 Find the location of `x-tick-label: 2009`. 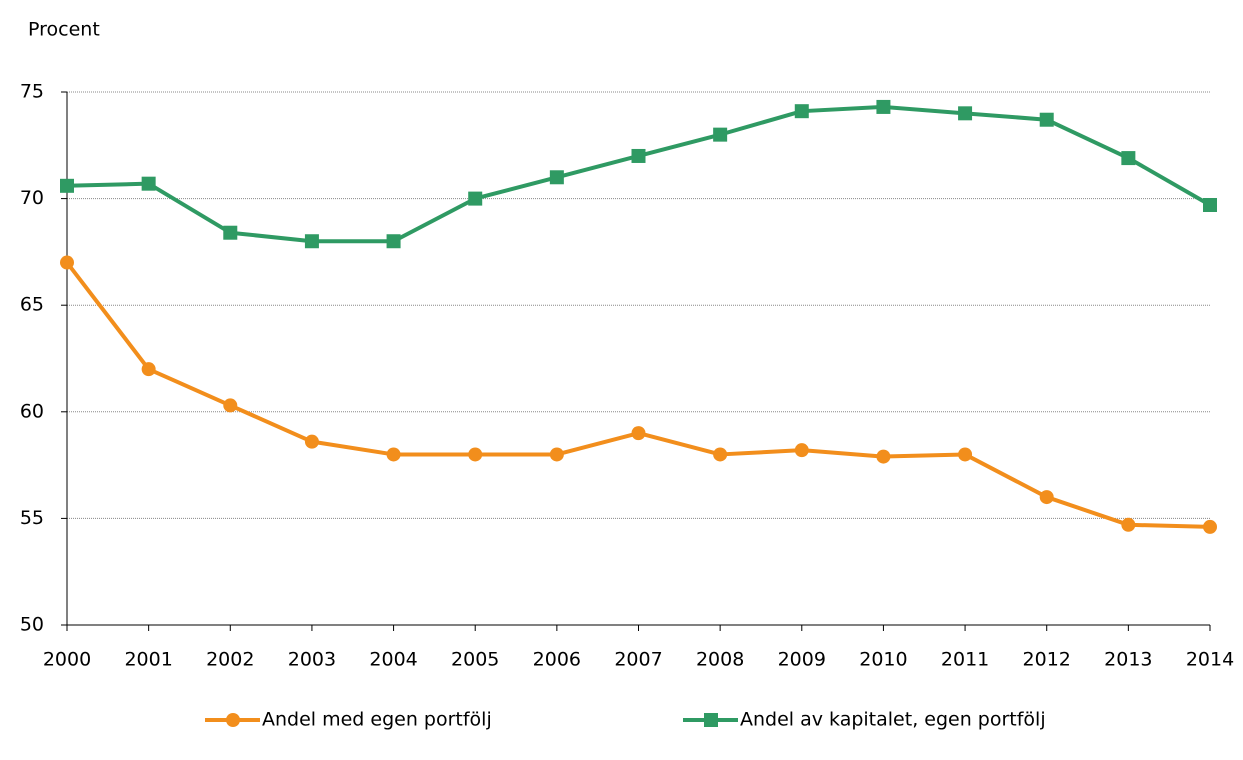

x-tick-label: 2009 is located at coordinates (802, 660).